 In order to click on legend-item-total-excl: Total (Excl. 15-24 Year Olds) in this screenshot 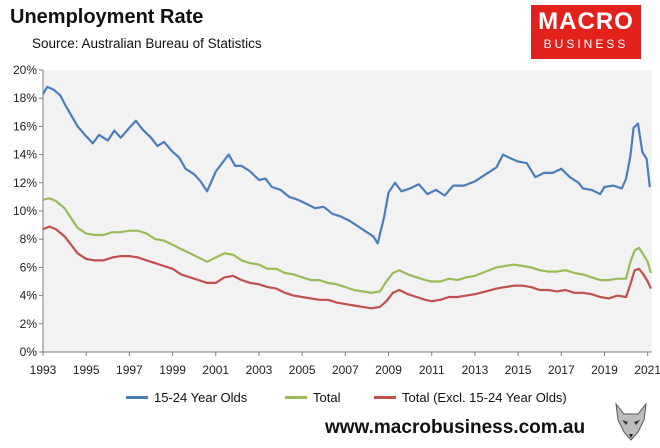, I will do `click(470, 397)`.